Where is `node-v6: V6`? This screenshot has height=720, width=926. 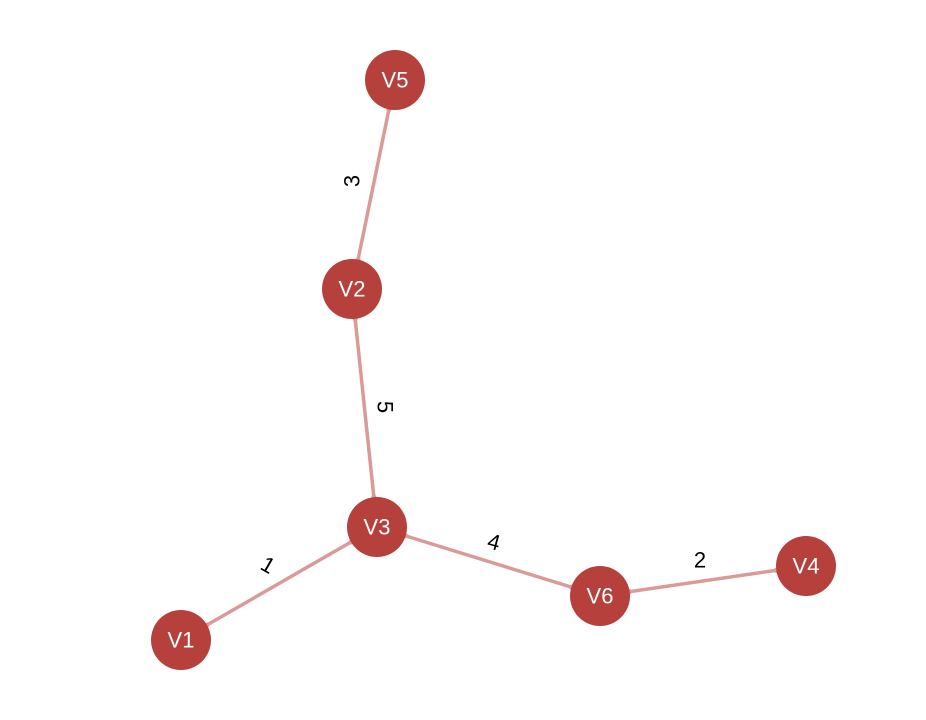 node-v6: V6 is located at coordinates (600, 596).